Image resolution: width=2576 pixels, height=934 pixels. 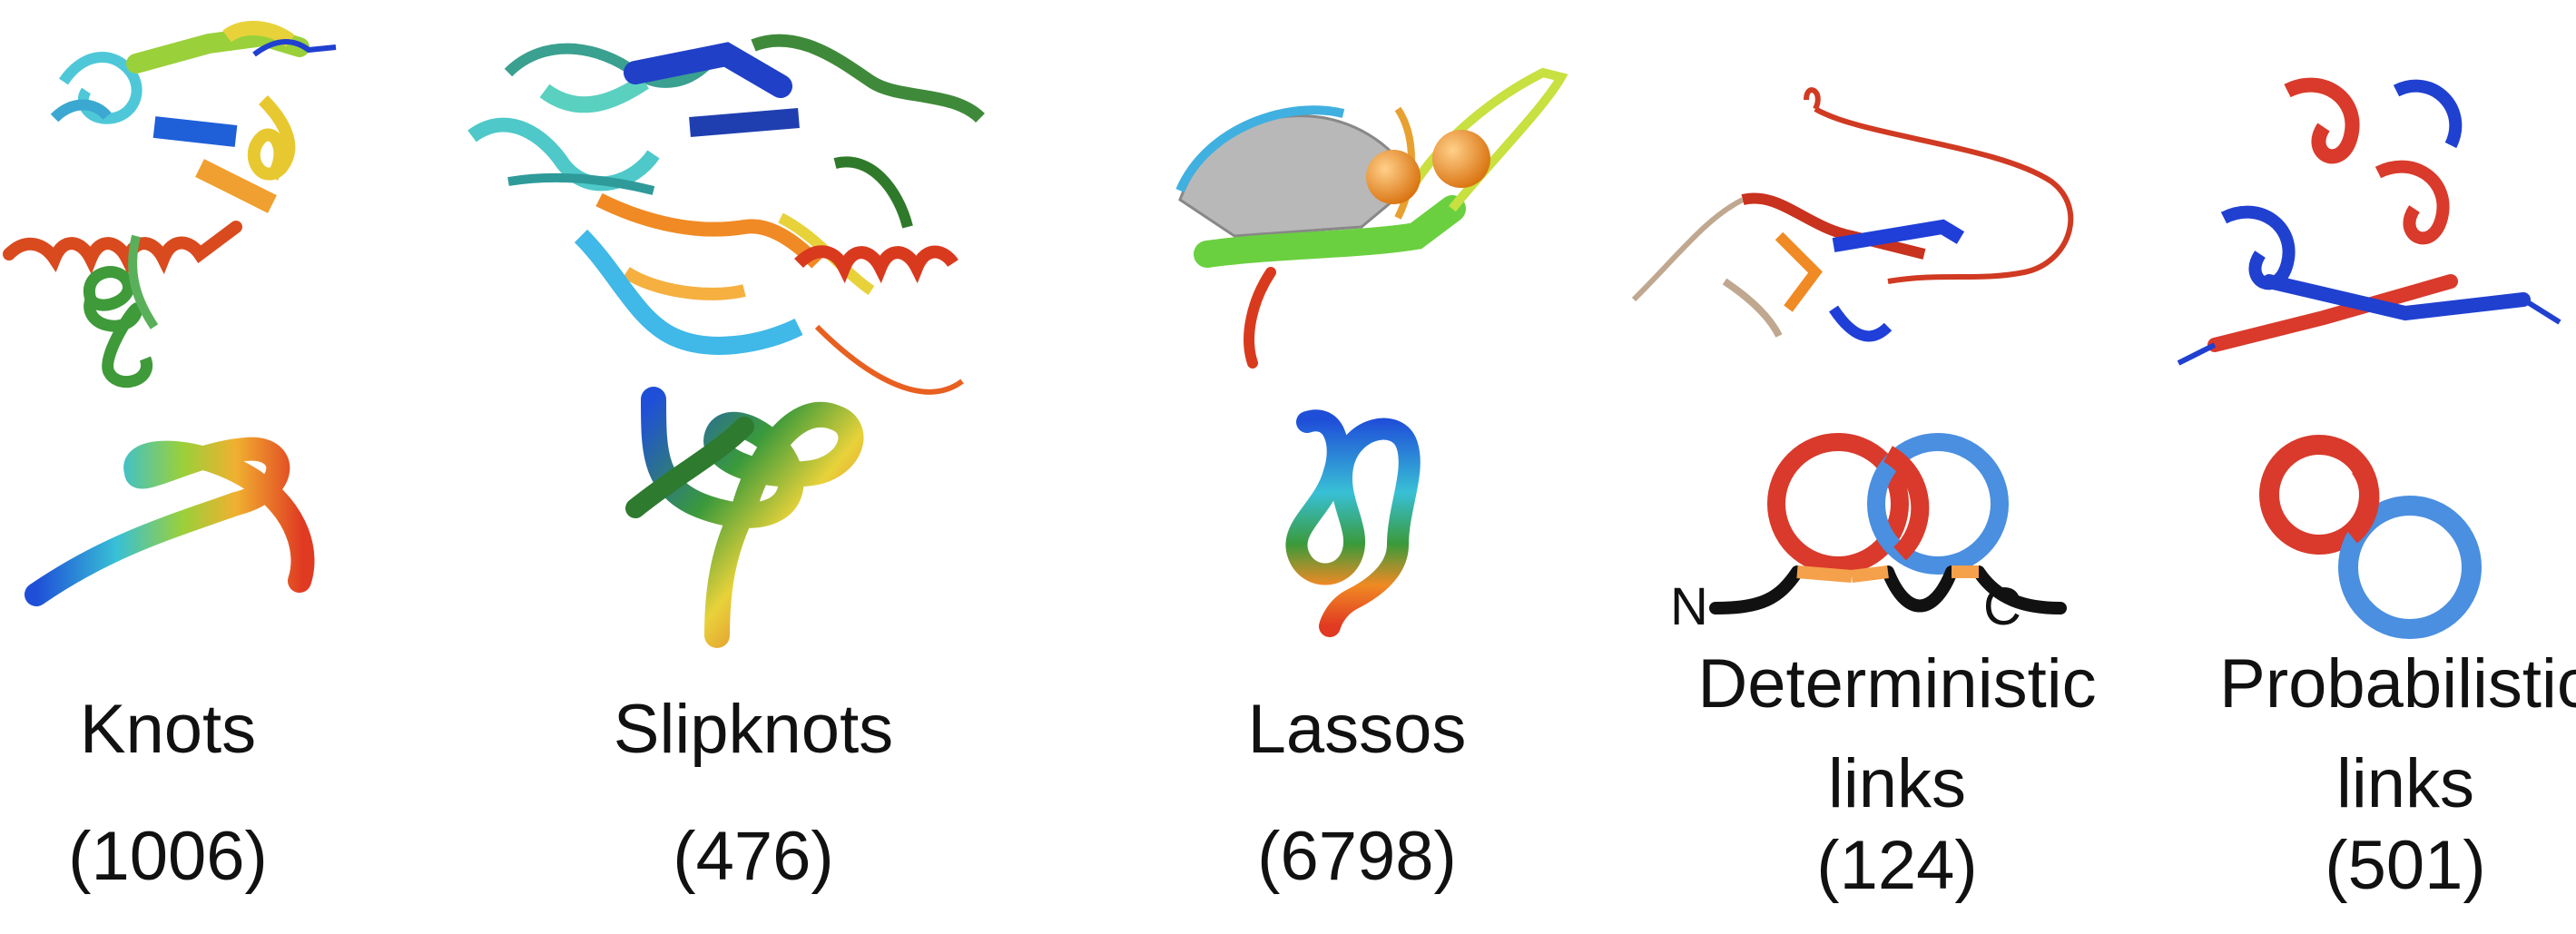 I want to click on lassos-count: (6798), so click(x=1357, y=857).